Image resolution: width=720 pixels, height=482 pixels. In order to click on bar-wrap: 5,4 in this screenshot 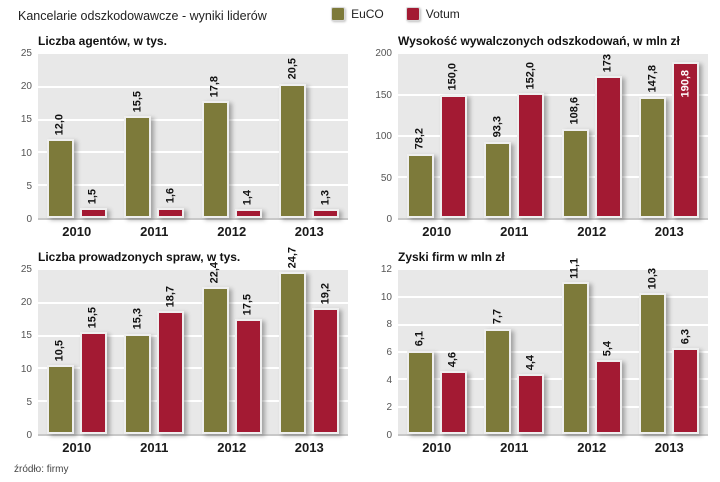, I will do `click(608, 387)`.